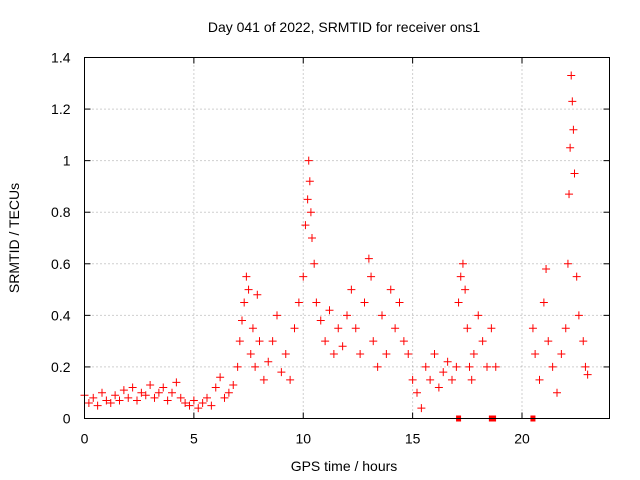  What do you see at coordinates (194, 439) in the screenshot?
I see `x-tick-label: 5` at bounding box center [194, 439].